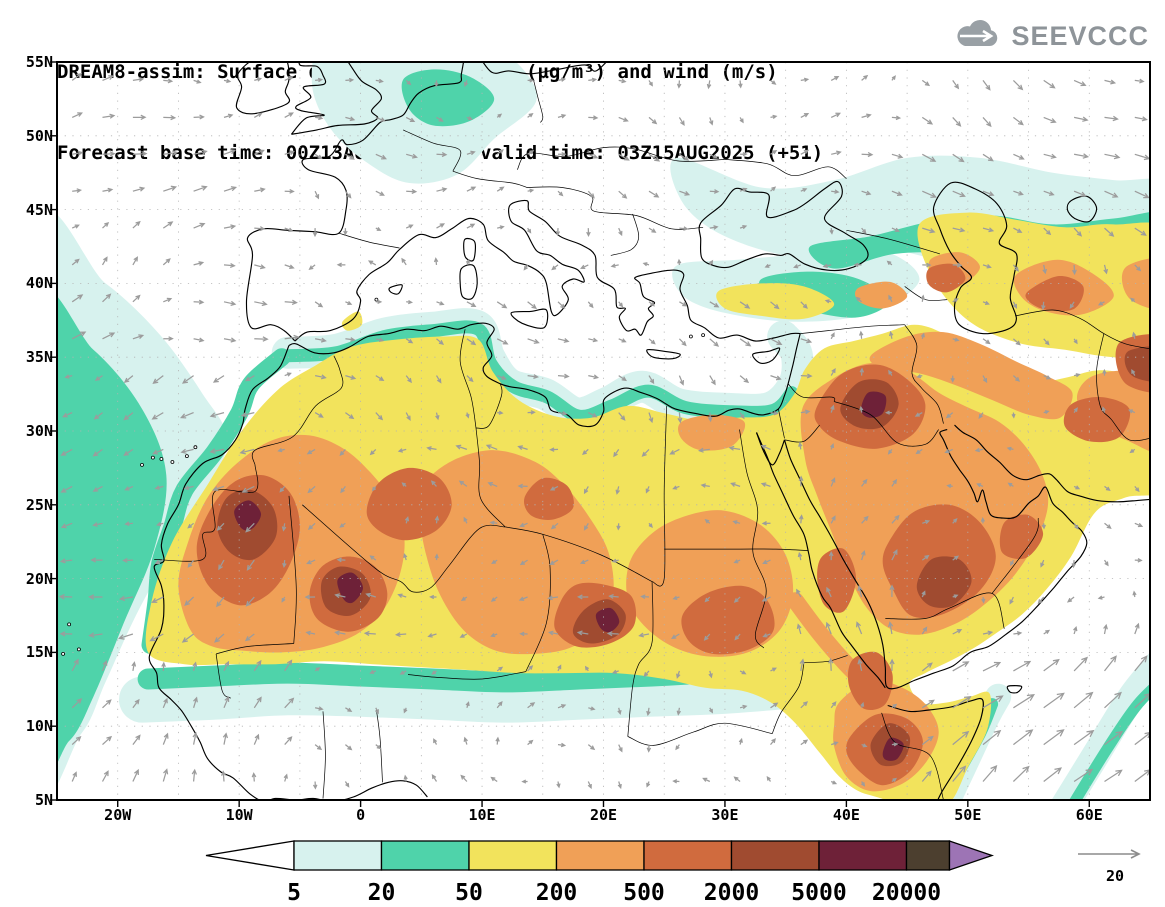  I want to click on lon-tick-label: 20W, so click(118, 815).